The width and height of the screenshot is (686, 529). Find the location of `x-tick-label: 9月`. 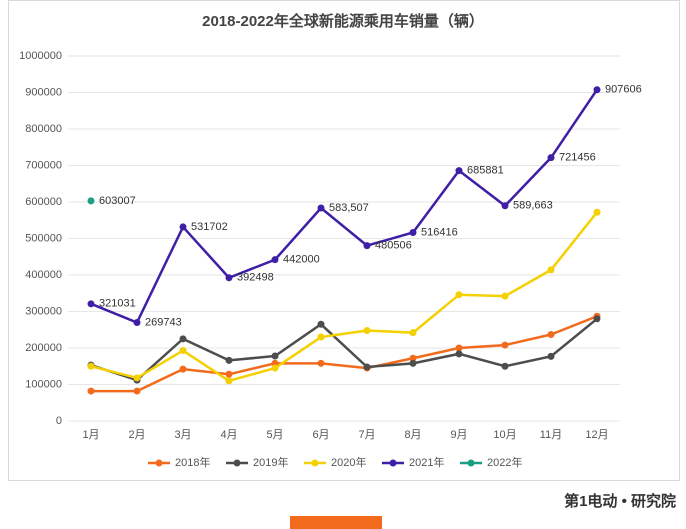

x-tick-label: 9月 is located at coordinates (458, 435).